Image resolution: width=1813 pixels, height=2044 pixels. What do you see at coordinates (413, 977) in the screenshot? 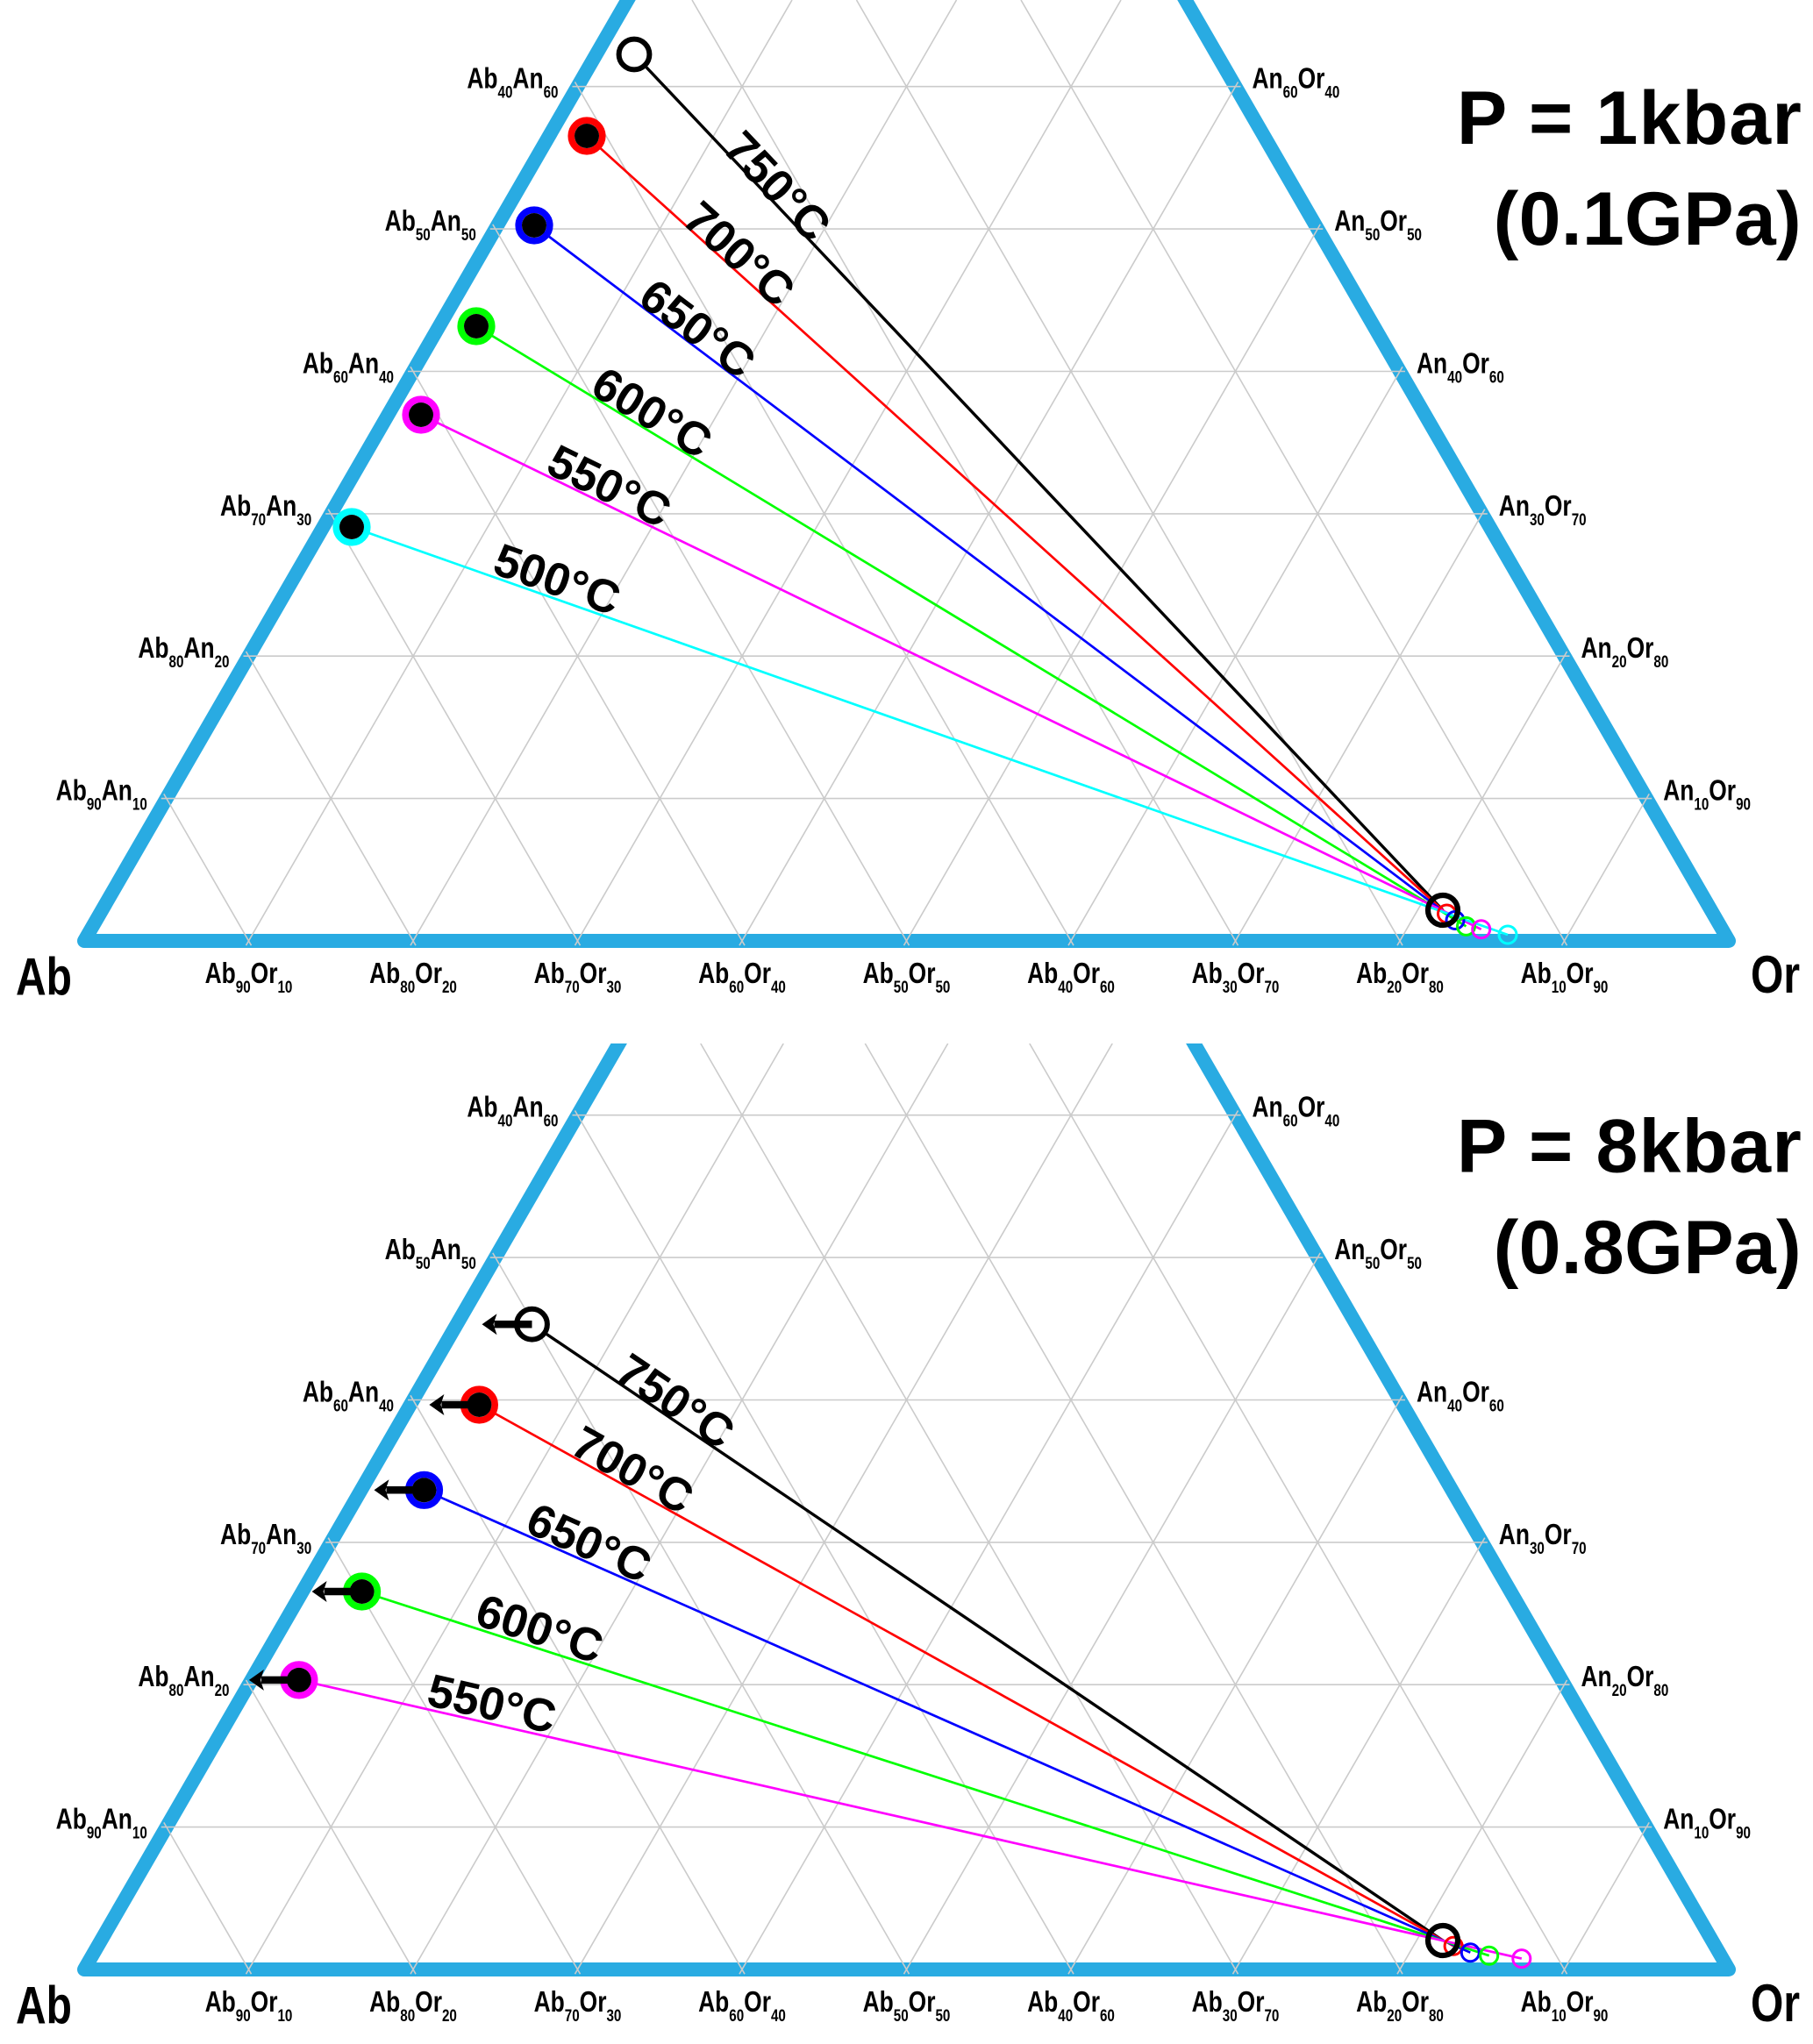
I see `svg-text: Ab80Or20` at bounding box center [413, 977].